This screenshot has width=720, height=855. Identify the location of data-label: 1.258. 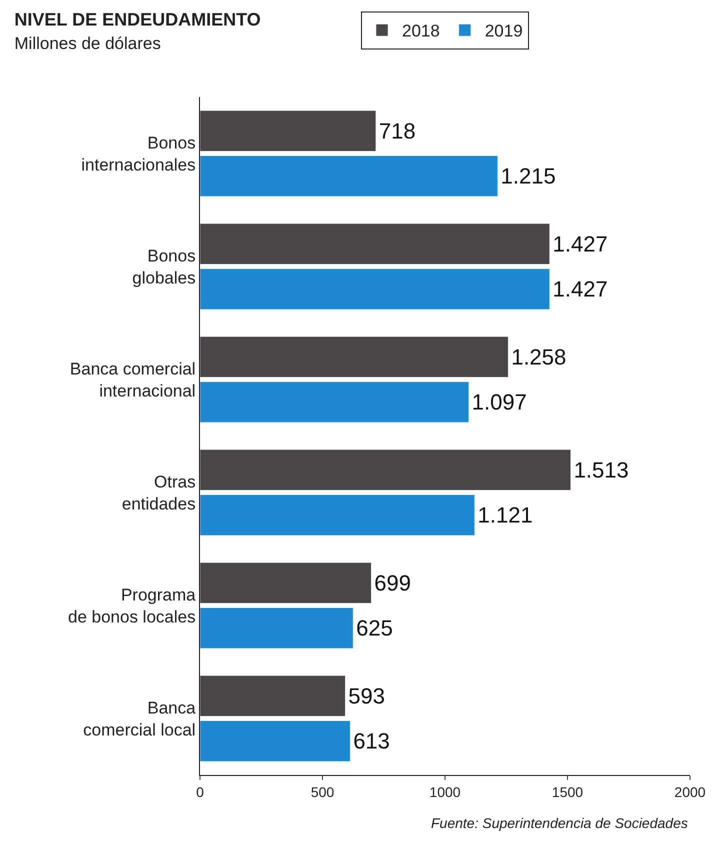
(538, 357).